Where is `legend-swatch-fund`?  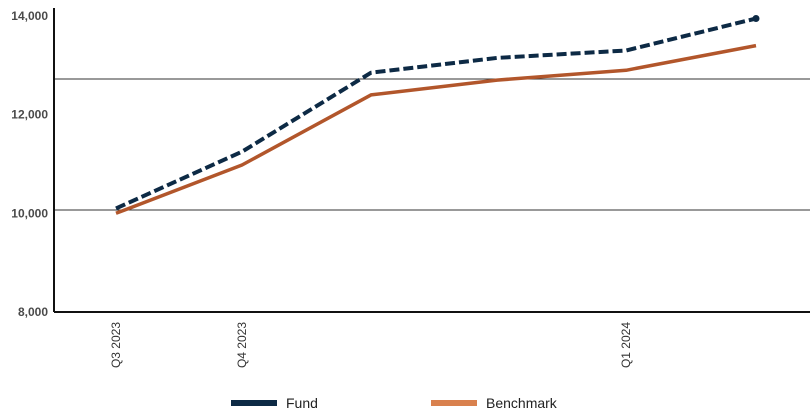
legend-swatch-fund is located at coordinates (254, 403).